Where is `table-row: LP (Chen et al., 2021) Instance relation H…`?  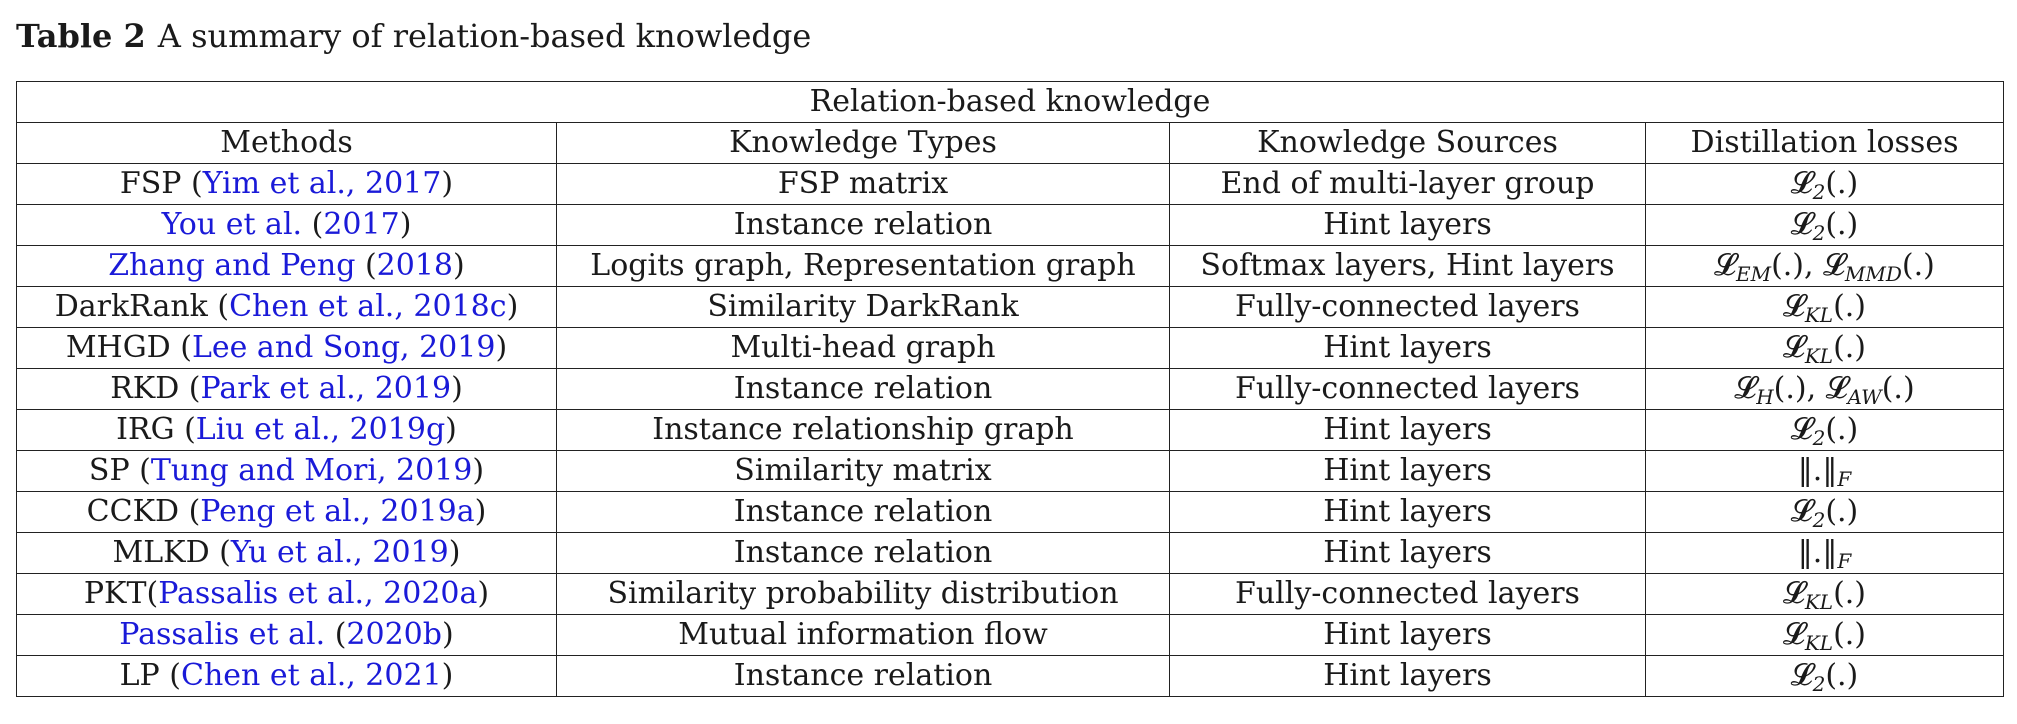 table-row: LP (Chen et al., 2021) Instance relation H… is located at coordinates (1010, 676).